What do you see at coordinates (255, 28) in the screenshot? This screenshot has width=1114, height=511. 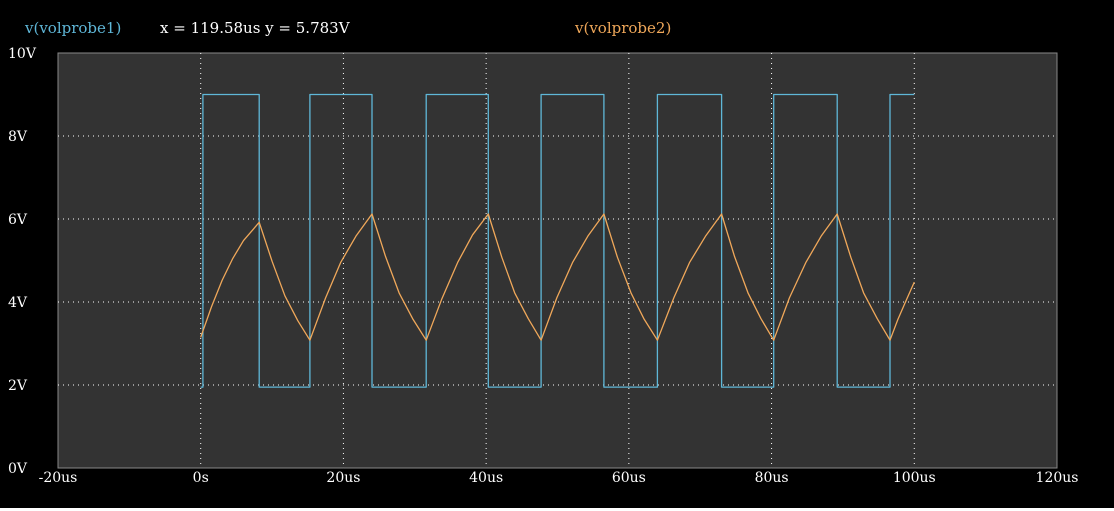 I see `cursor-readout: x = 119.58us y = 5.783V` at bounding box center [255, 28].